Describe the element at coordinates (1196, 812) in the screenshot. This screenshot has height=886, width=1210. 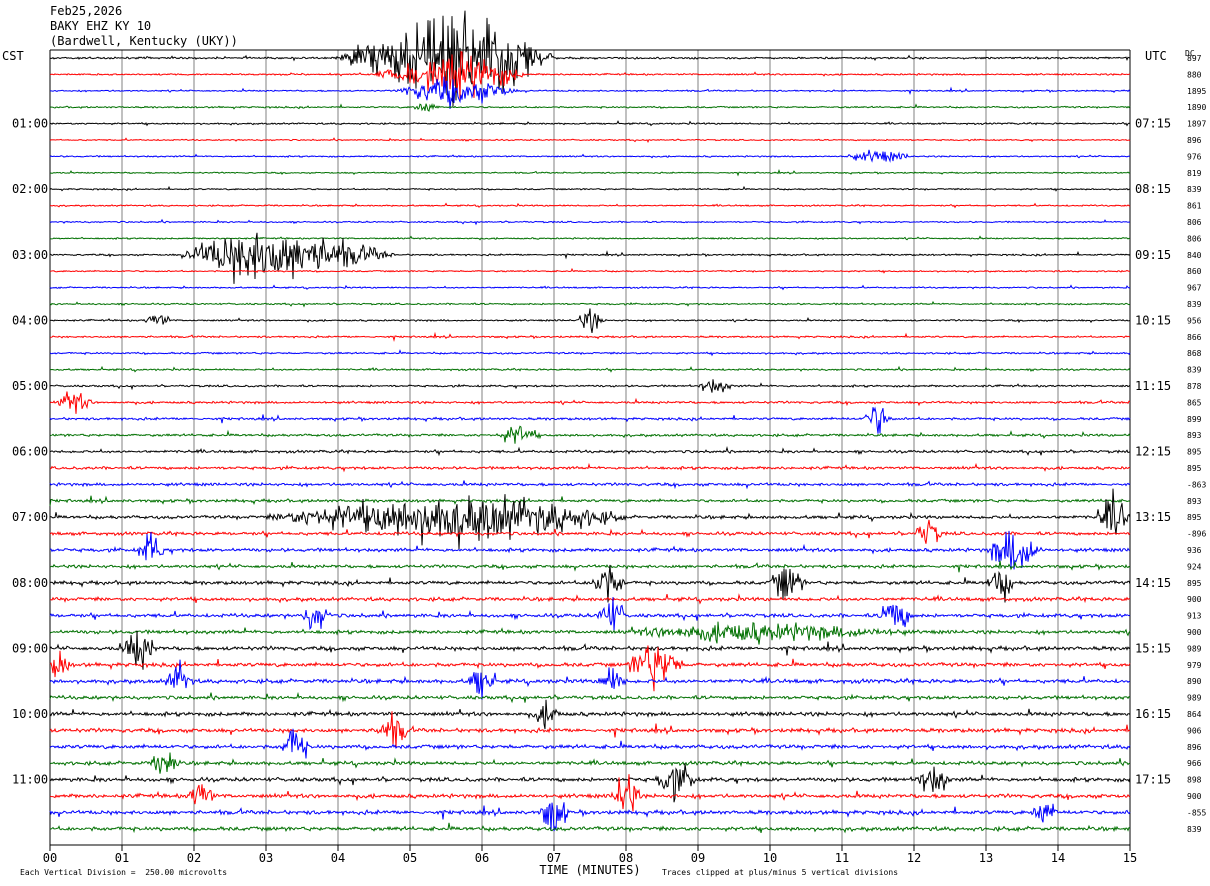
I see `dc-offset-label: -855` at that location.